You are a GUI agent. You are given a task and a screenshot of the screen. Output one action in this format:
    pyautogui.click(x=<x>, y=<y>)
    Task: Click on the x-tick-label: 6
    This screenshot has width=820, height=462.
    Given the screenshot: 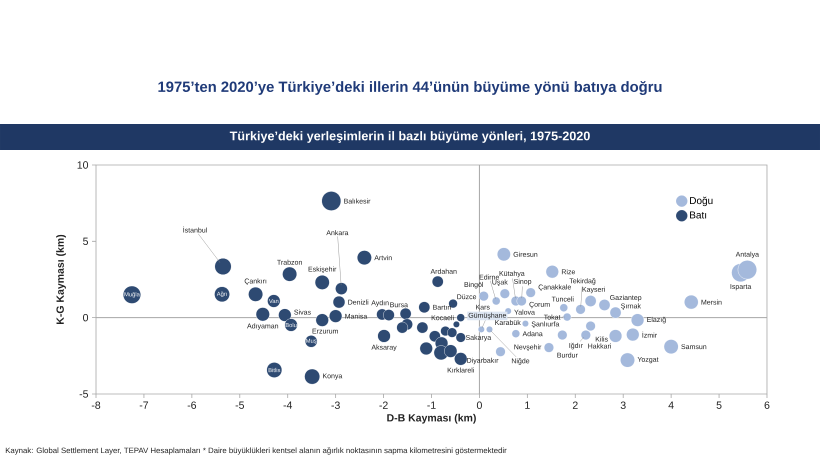 What is the action you would take?
    pyautogui.click(x=767, y=405)
    